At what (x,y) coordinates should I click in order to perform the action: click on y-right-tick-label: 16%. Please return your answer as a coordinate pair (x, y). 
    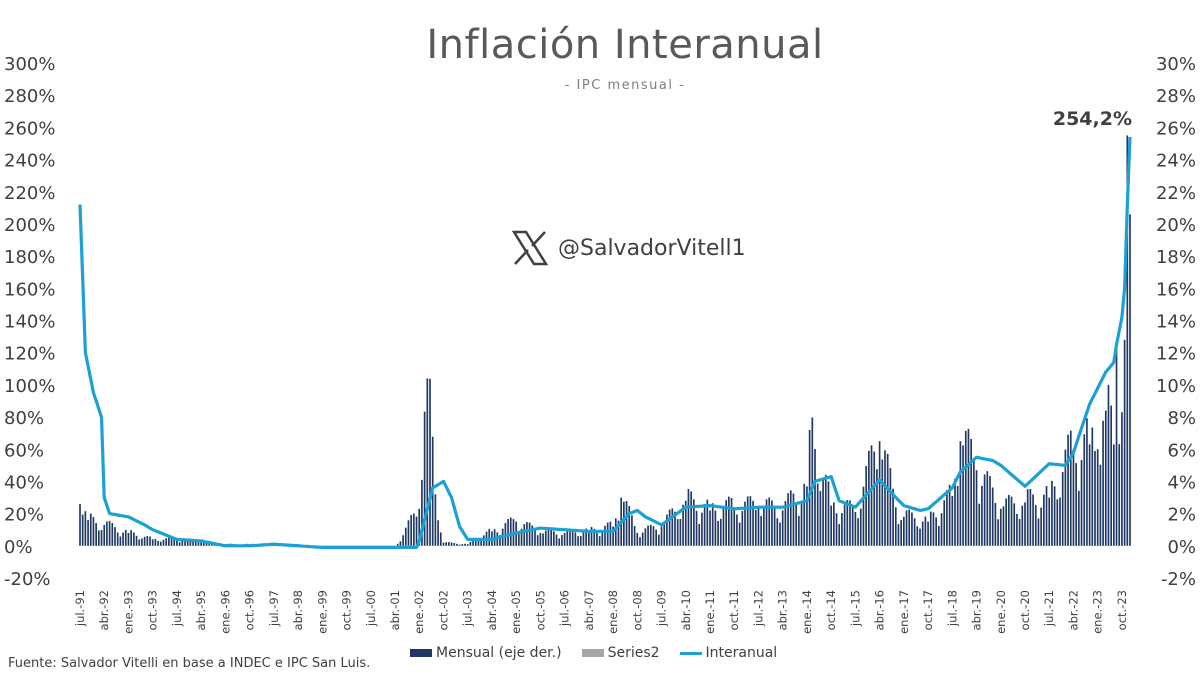
    Looking at the image, I should click on (1176, 289).